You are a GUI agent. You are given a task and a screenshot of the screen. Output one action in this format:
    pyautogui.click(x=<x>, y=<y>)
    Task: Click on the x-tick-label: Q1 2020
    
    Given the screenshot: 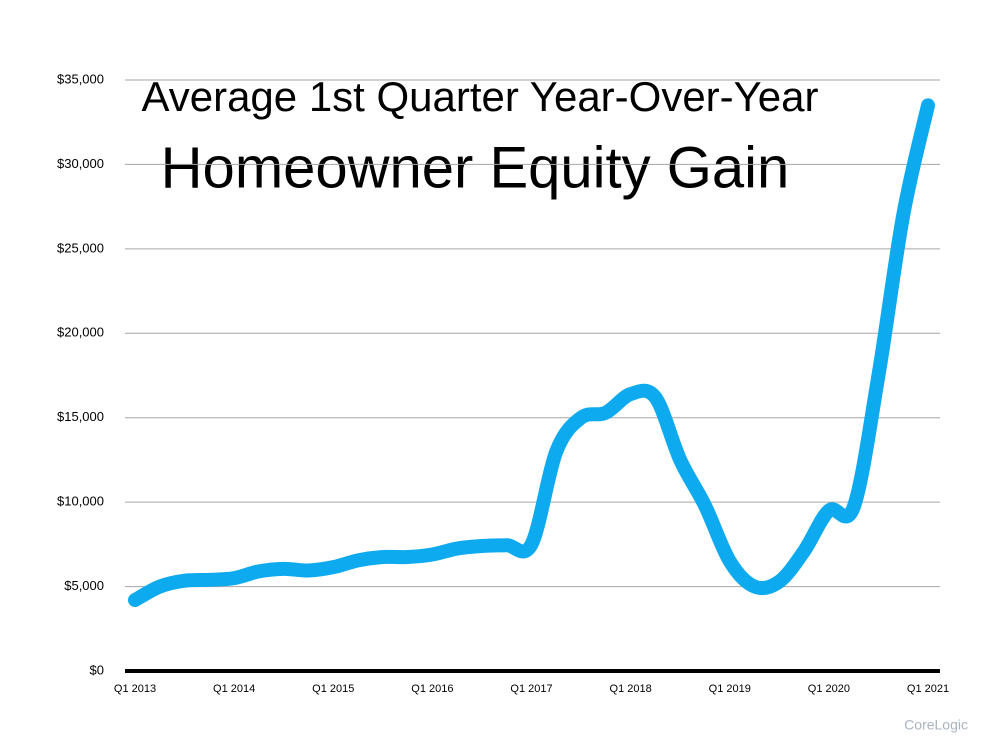 What is the action you would take?
    pyautogui.click(x=829, y=689)
    